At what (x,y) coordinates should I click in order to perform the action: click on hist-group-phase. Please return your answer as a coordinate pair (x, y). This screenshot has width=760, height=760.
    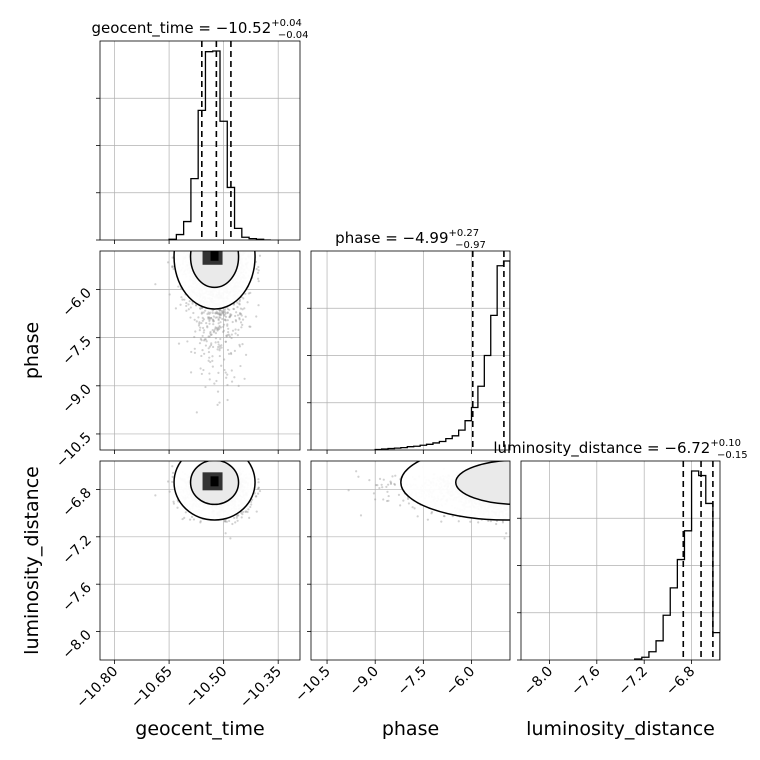
    Looking at the image, I should click on (410, 350).